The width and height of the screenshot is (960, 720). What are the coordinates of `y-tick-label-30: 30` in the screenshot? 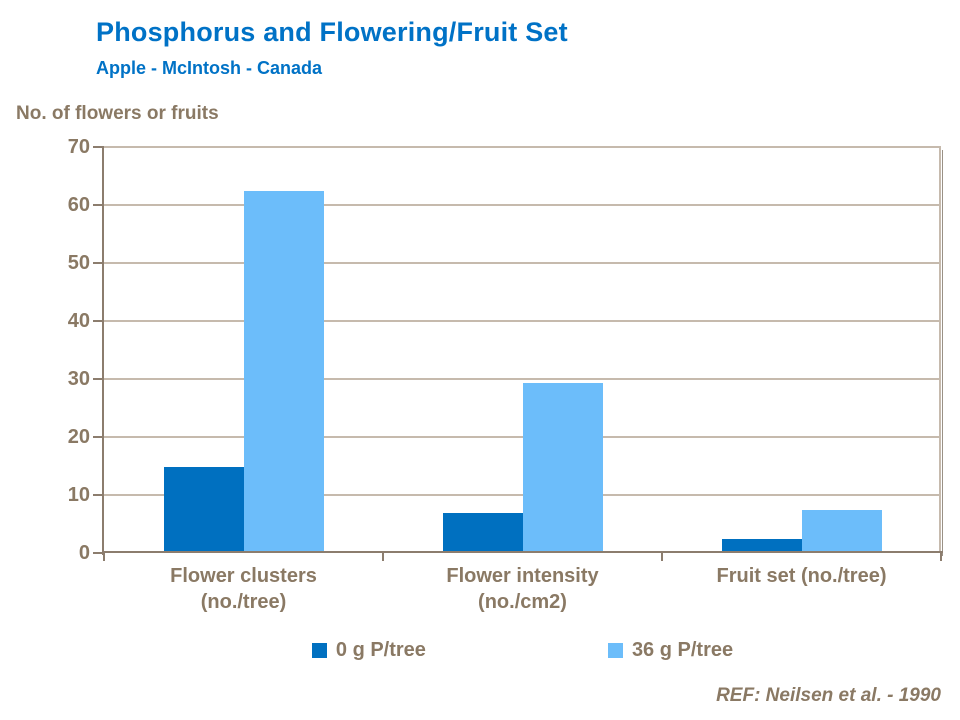 It's located at (78, 379).